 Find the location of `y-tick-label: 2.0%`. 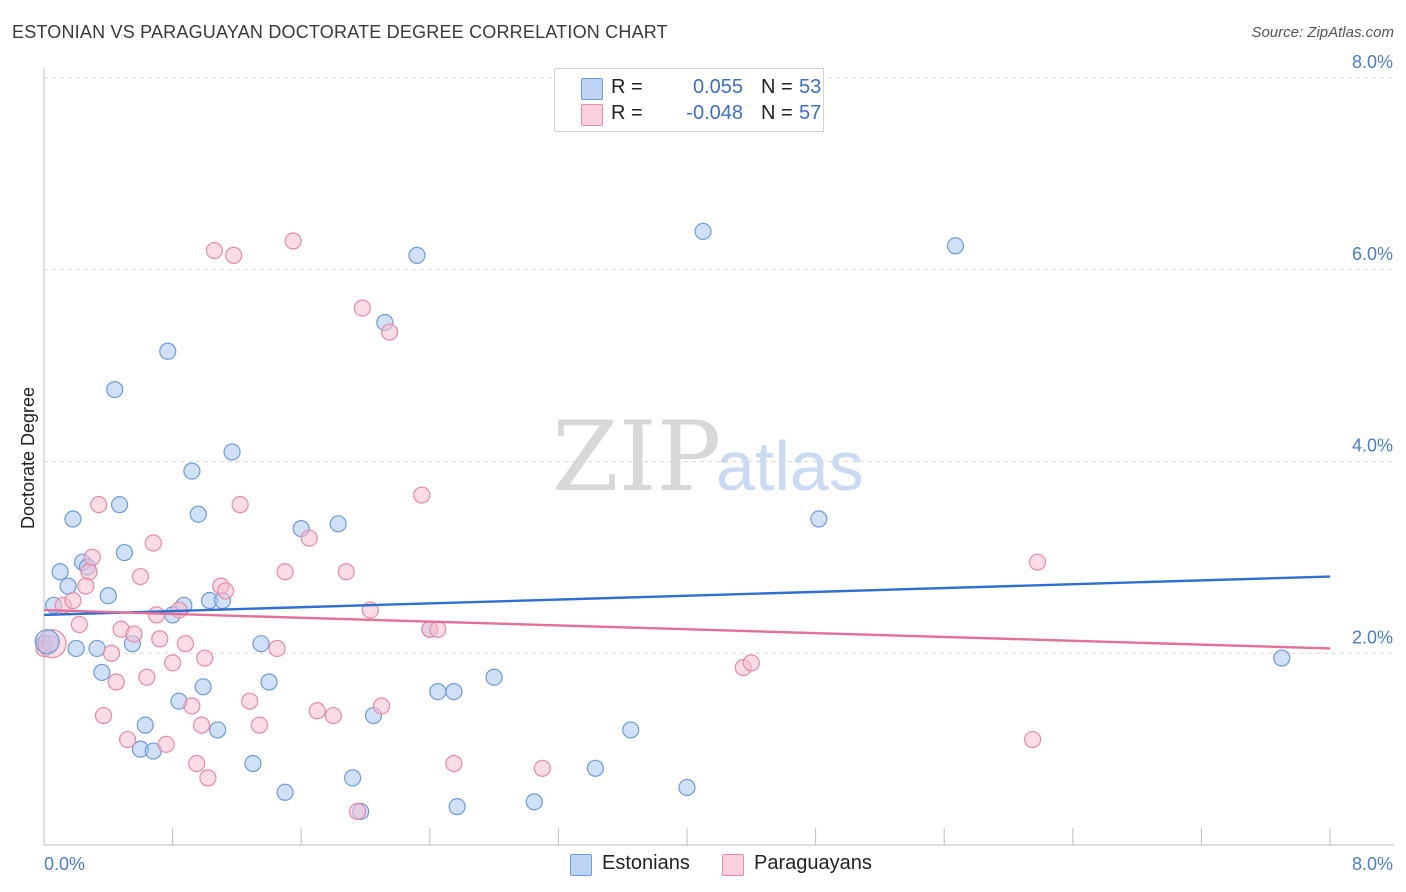

y-tick-label: 2.0% is located at coordinates (1372, 637).